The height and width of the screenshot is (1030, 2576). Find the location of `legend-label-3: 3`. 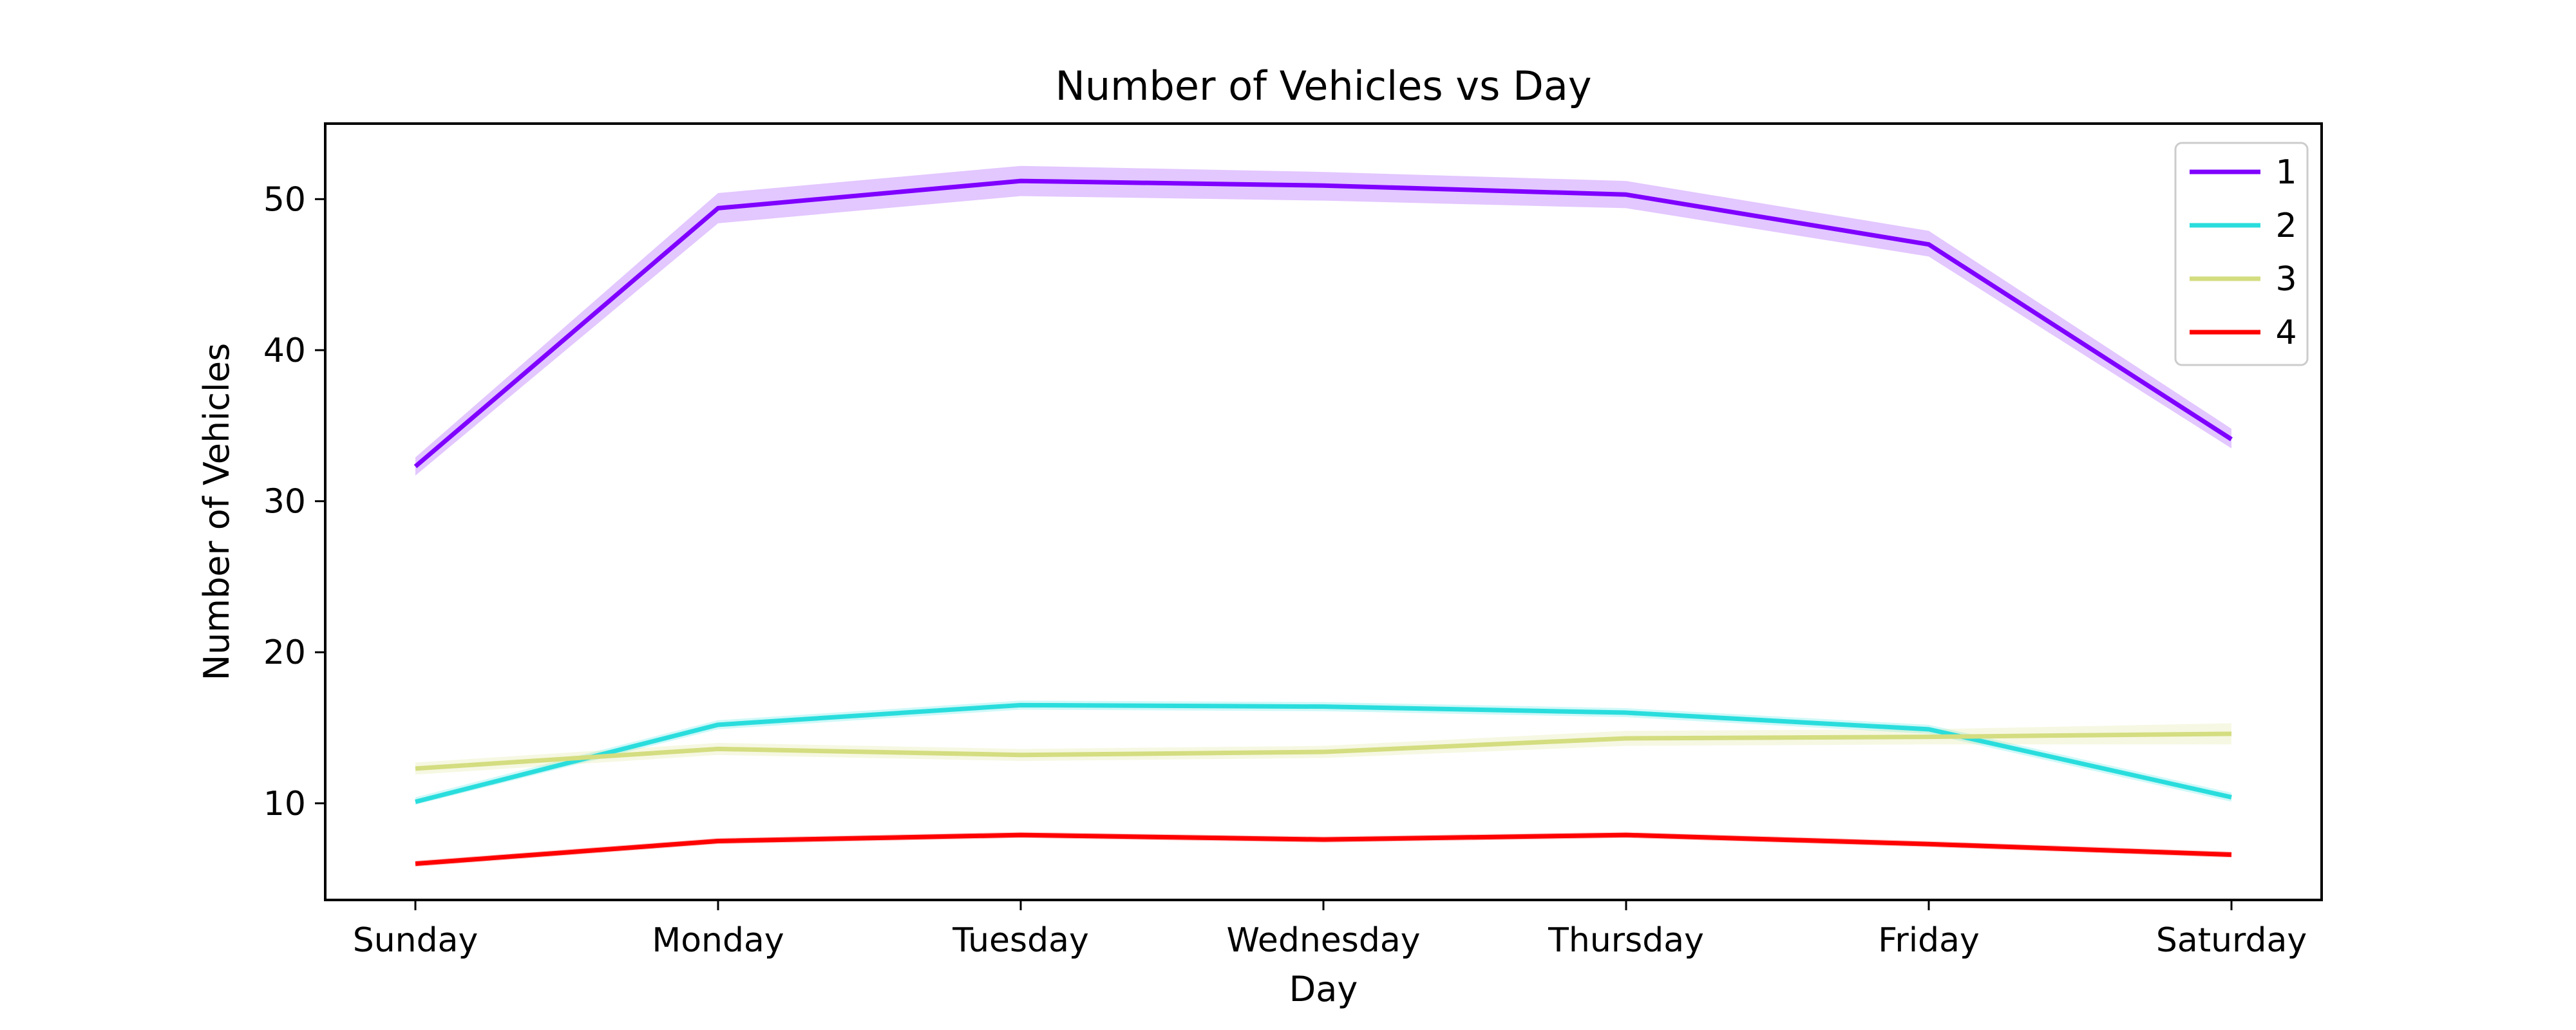

legend-label-3: 3 is located at coordinates (2286, 279).